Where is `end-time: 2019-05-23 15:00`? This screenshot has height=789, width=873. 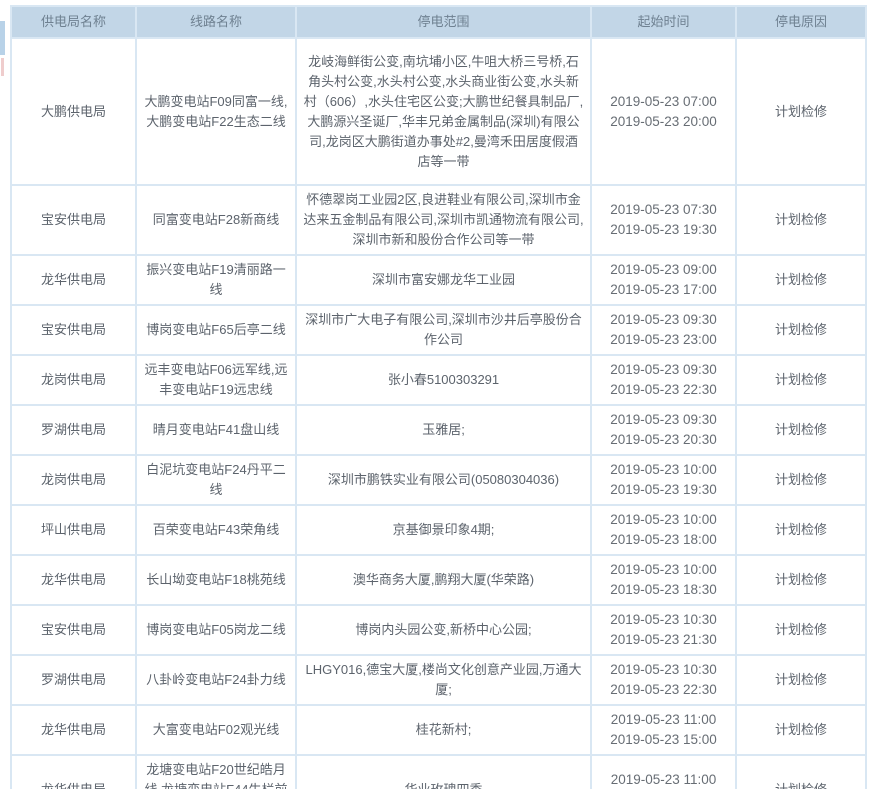
end-time: 2019-05-23 15:00 is located at coordinates (663, 739).